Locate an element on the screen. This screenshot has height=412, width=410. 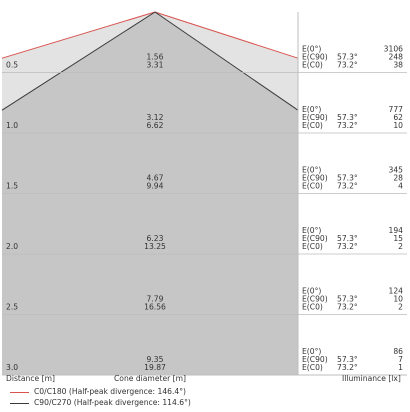
distance-axis-label: Distance [m] is located at coordinates (30, 378).